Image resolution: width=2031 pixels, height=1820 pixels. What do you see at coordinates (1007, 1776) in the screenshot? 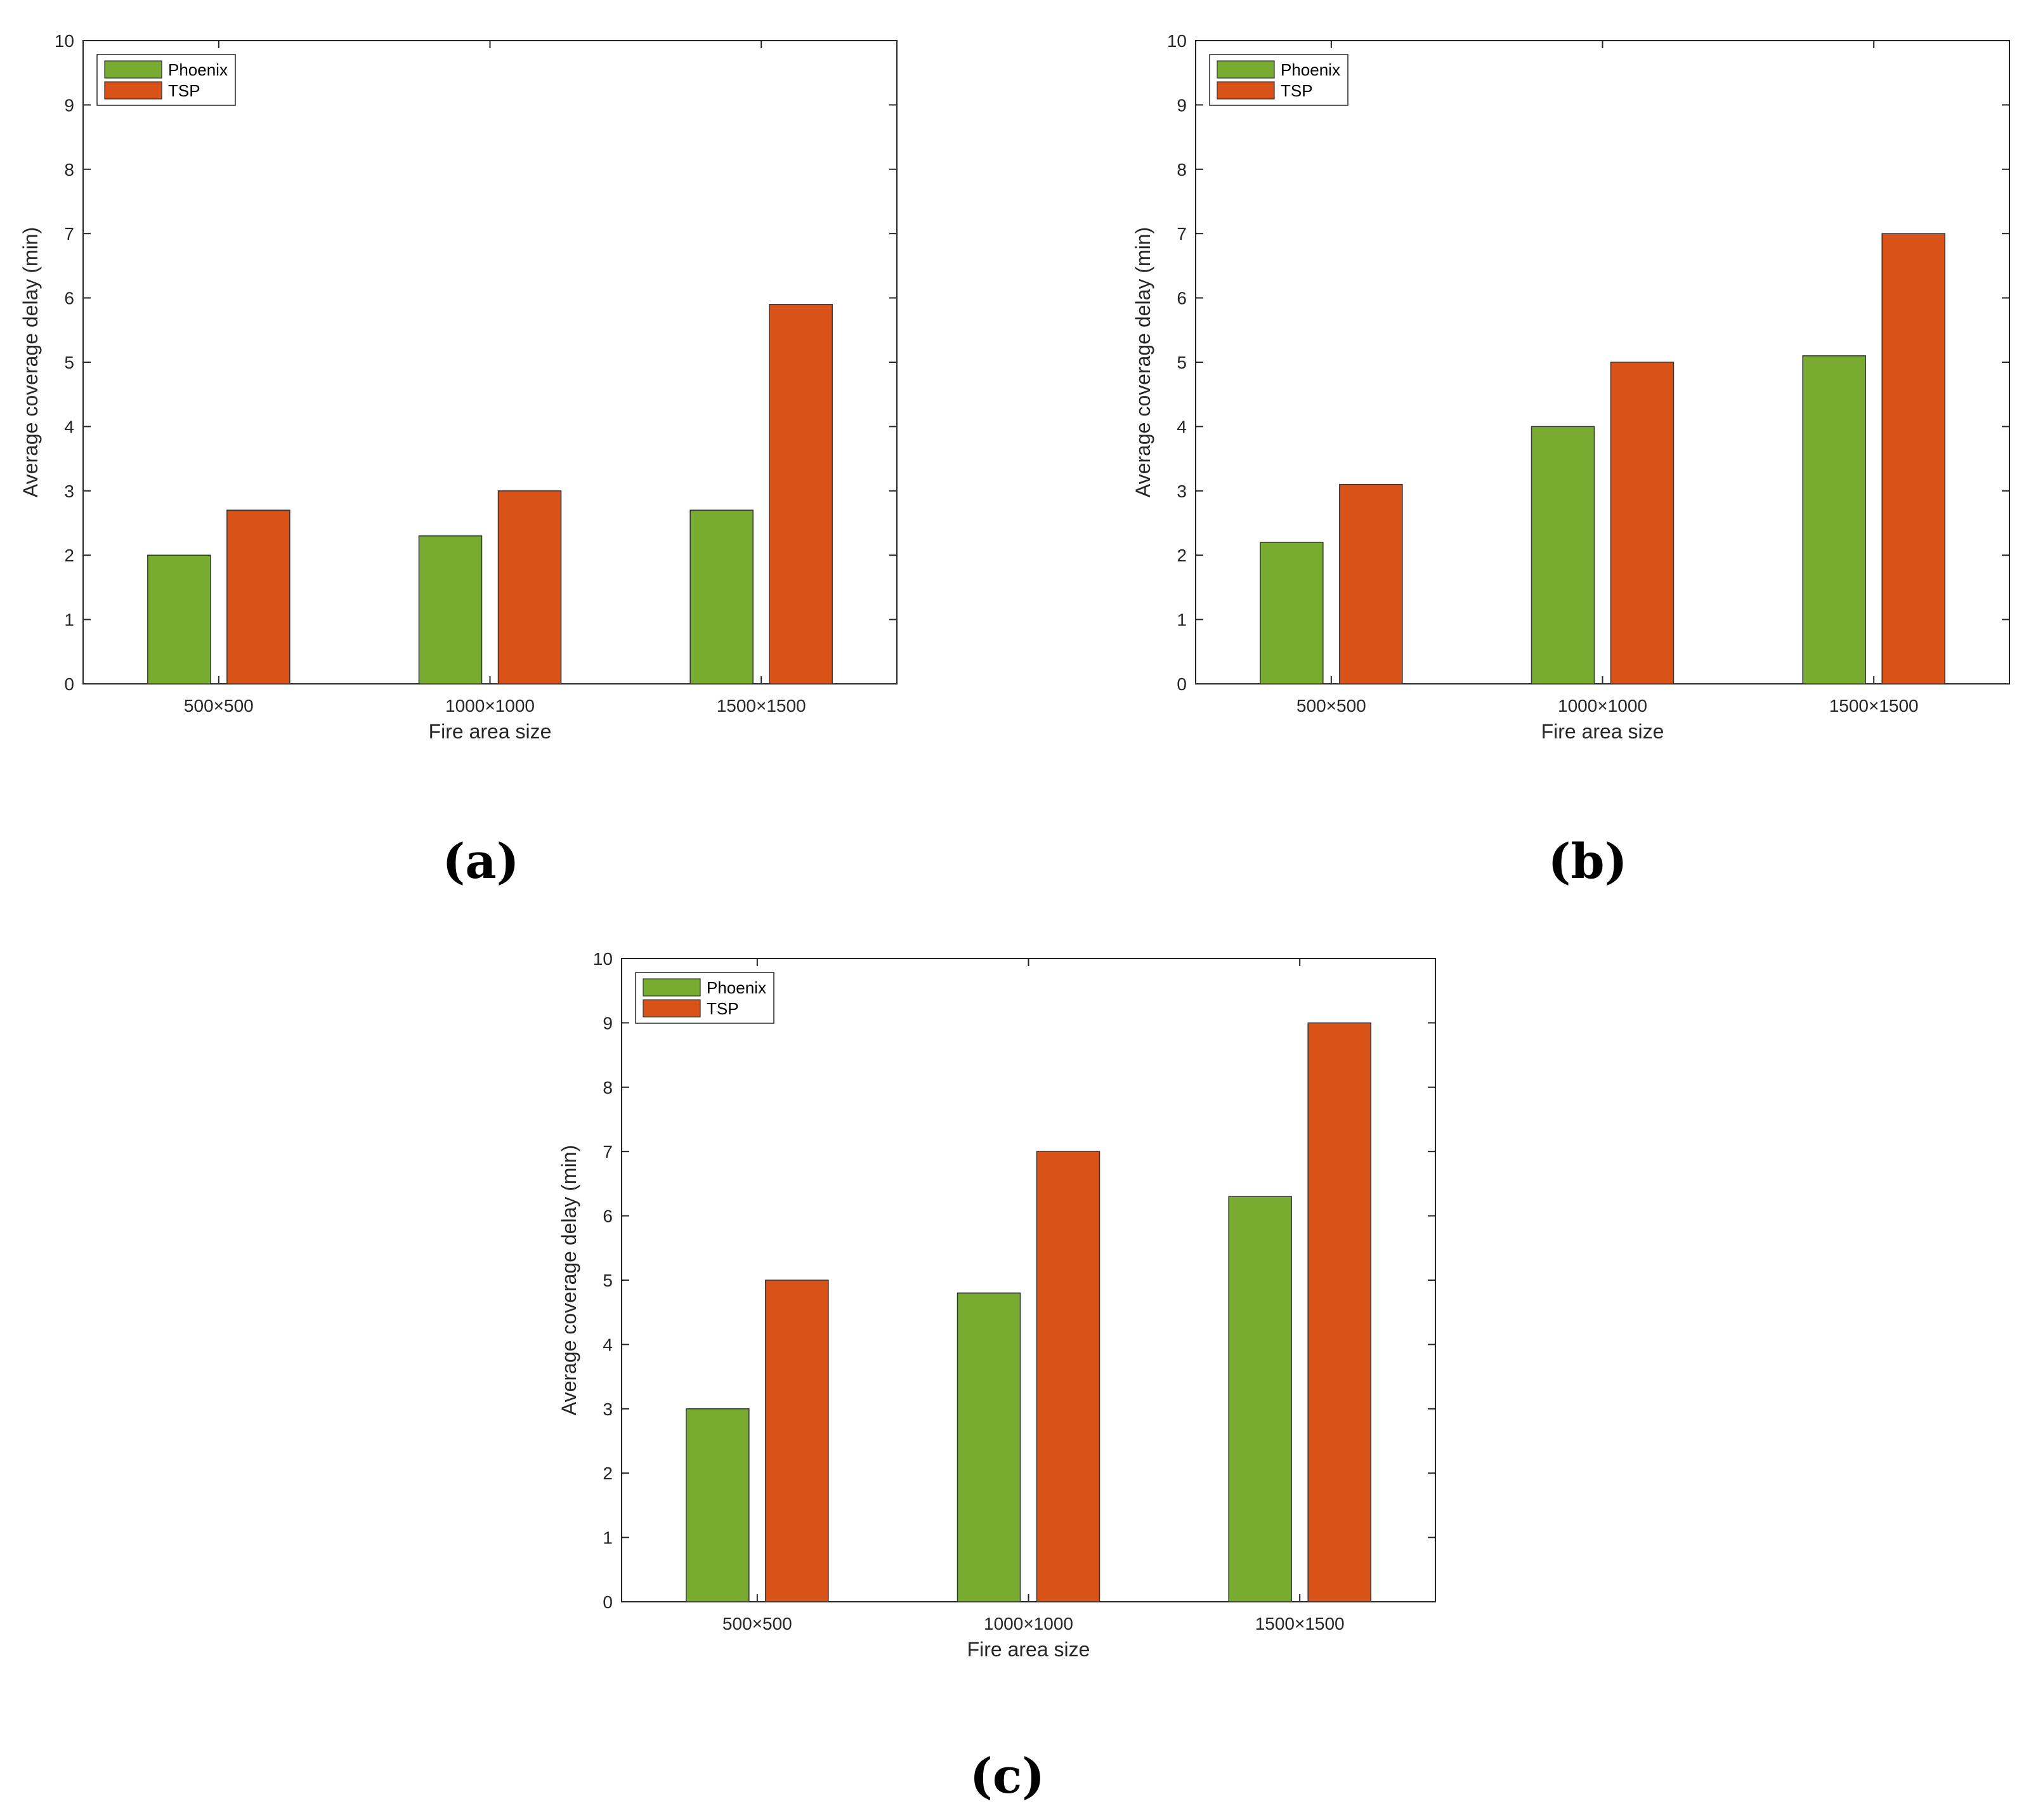
I see `panel-caption-c: (c)` at bounding box center [1007, 1776].